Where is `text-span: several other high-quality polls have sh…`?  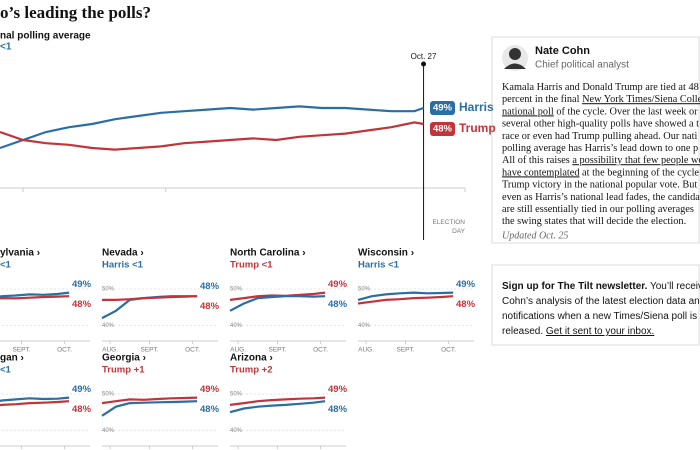 text-span: several other high-quality polls have sh… is located at coordinates (600, 124).